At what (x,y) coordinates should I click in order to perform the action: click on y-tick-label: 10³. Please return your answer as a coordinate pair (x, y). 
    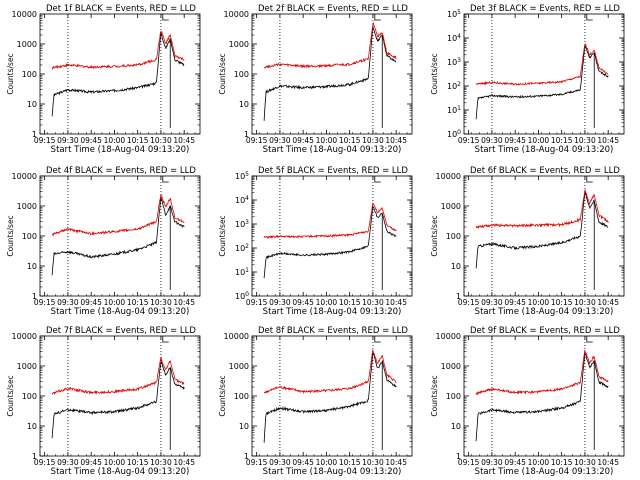
    Looking at the image, I should click on (454, 62).